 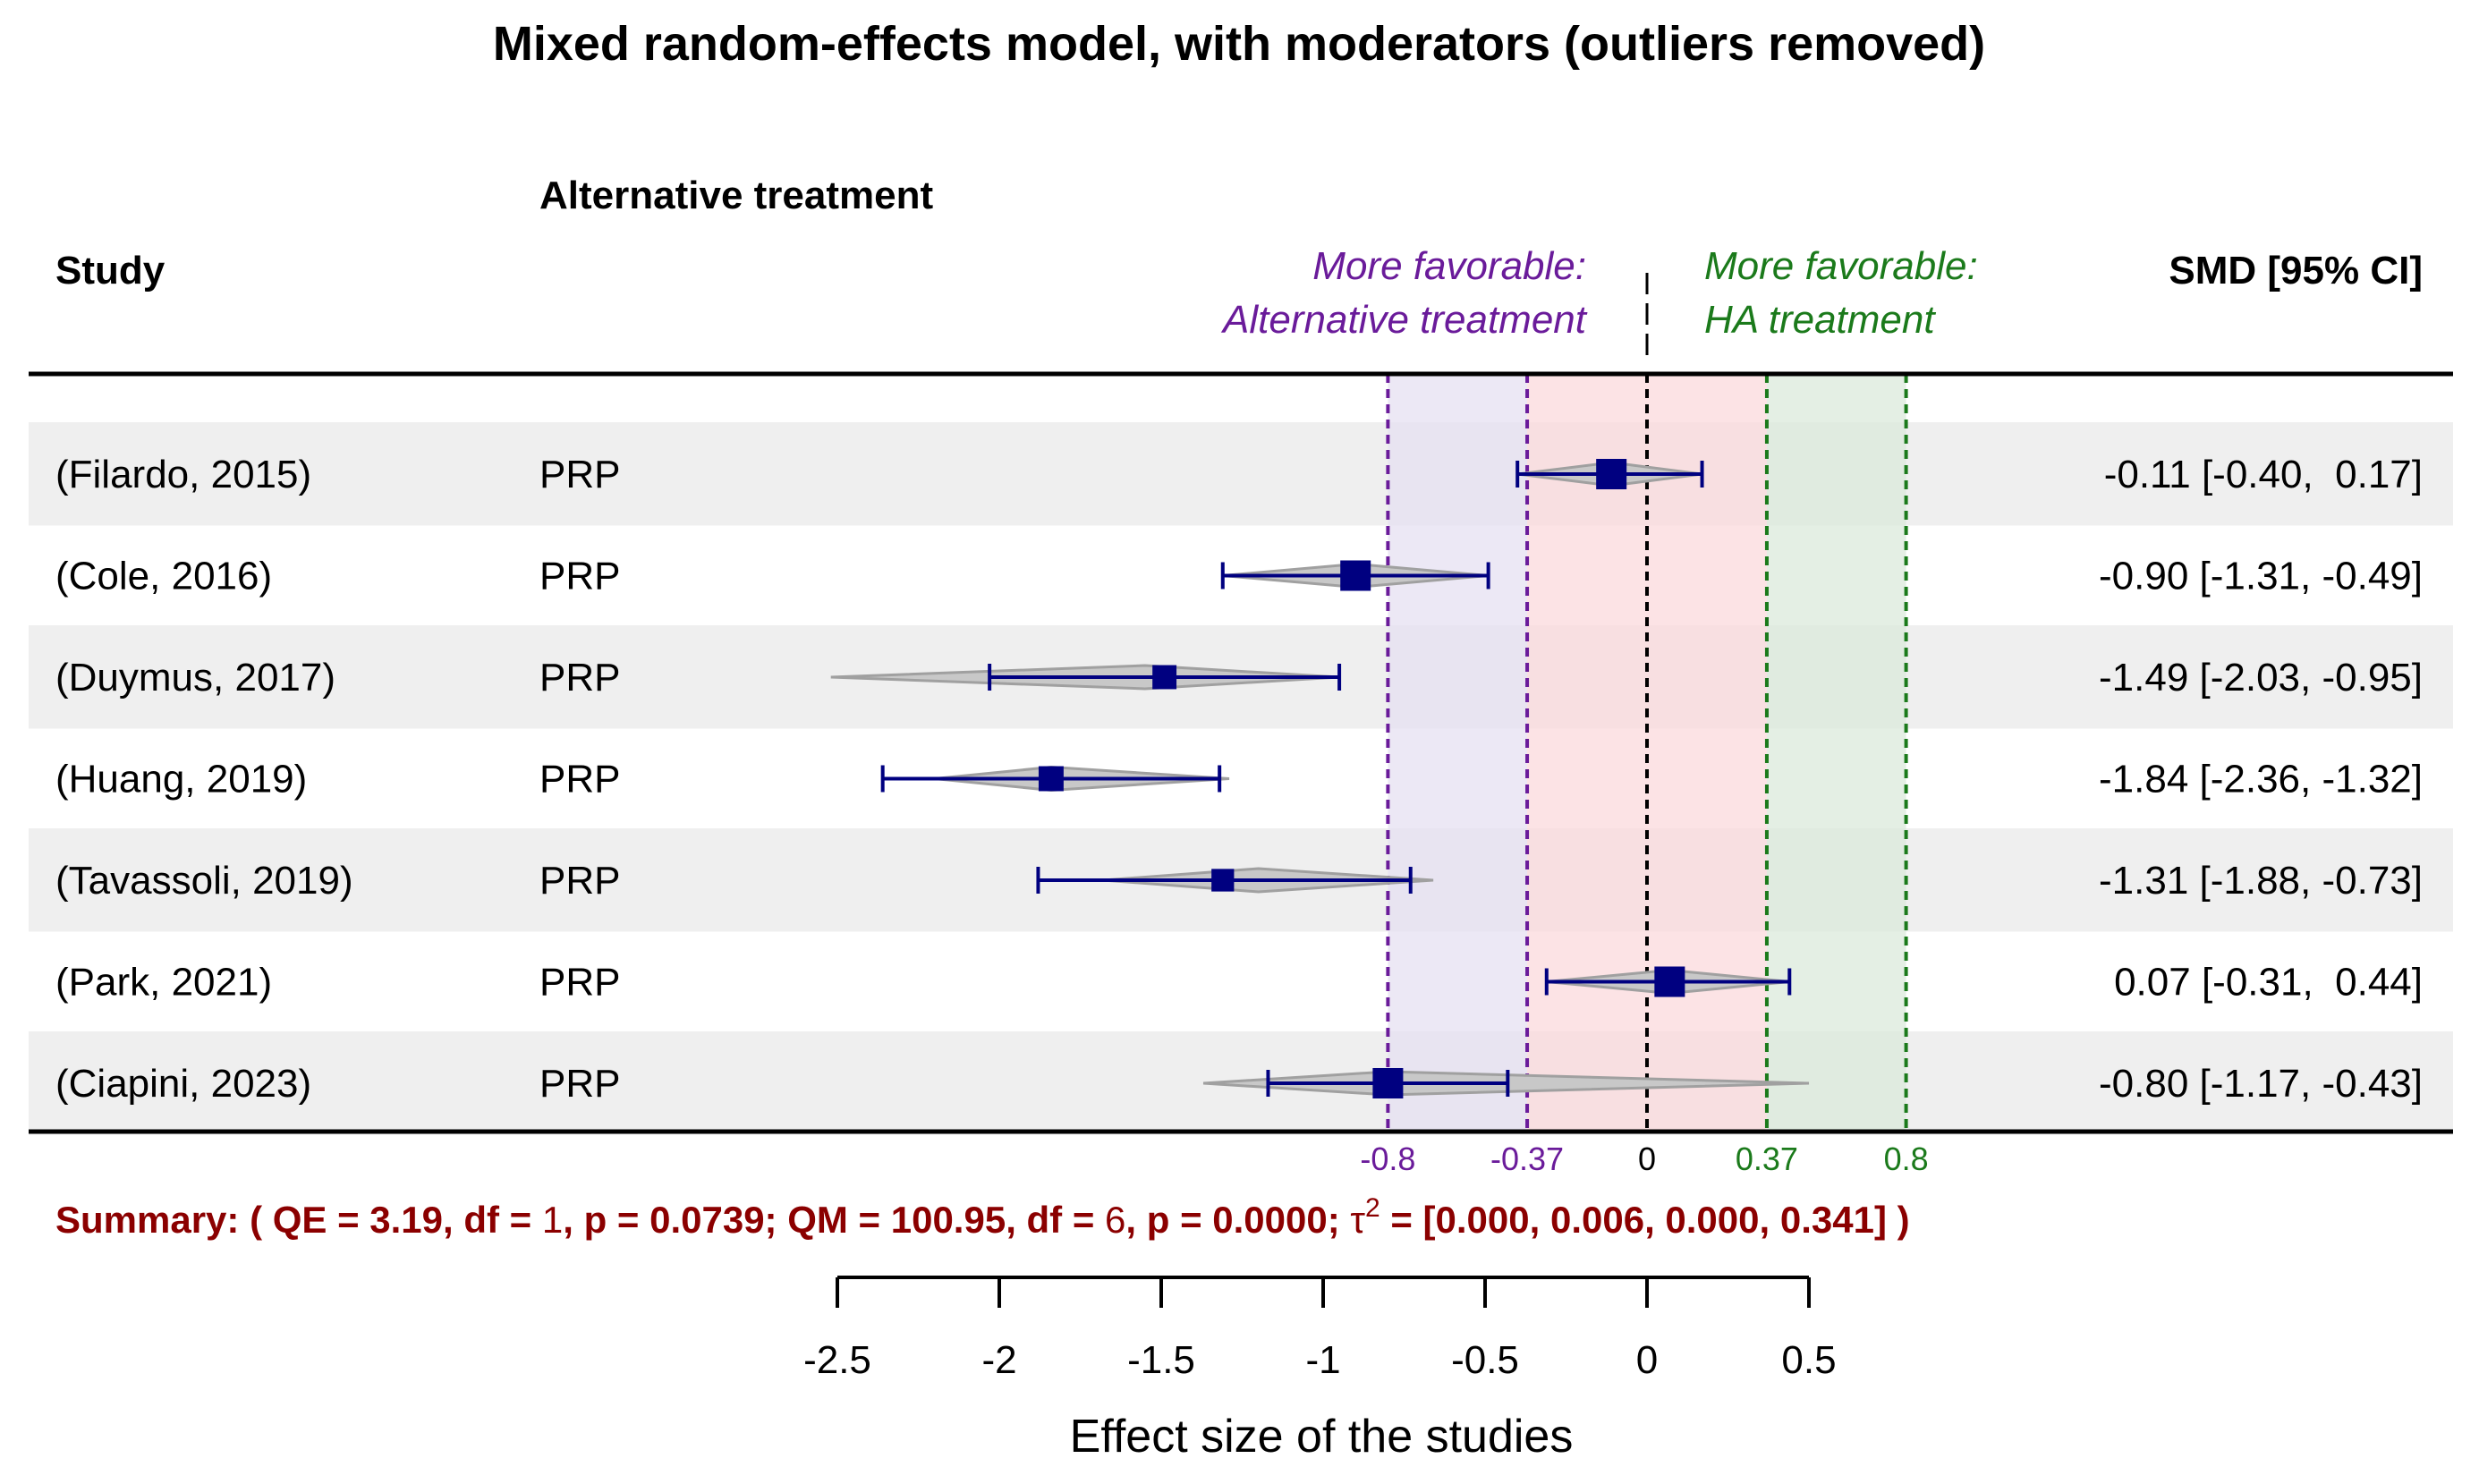 I want to click on reference-label: -0.8, so click(x=1388, y=1159).